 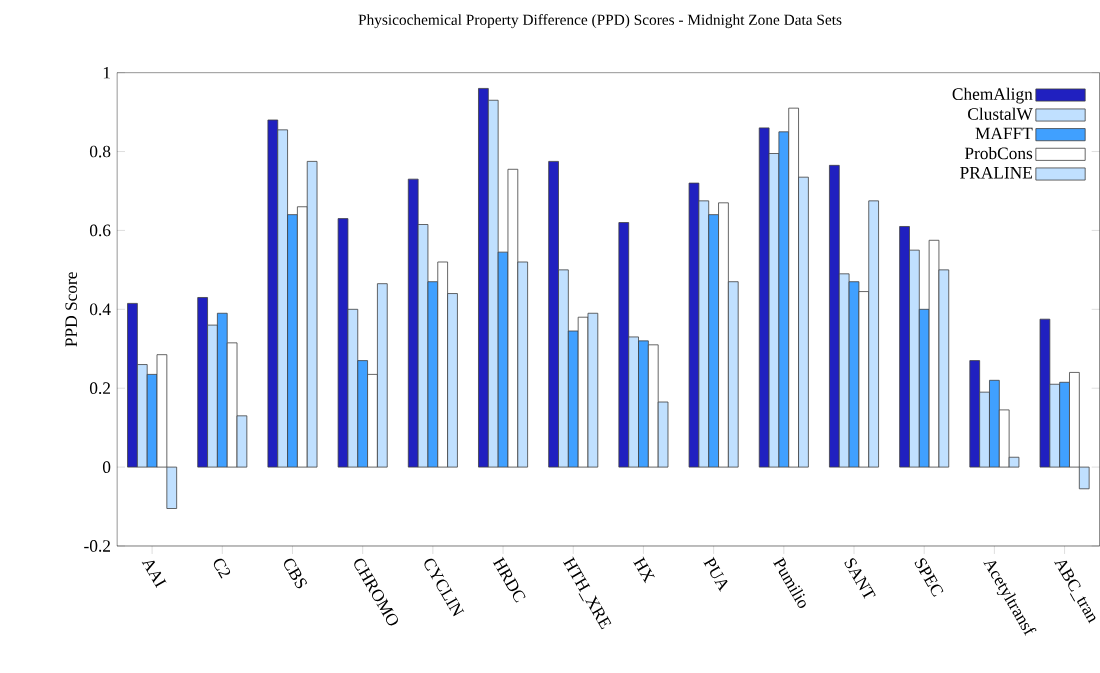 What do you see at coordinates (100, 230) in the screenshot?
I see `y-tick-label: 0.6` at bounding box center [100, 230].